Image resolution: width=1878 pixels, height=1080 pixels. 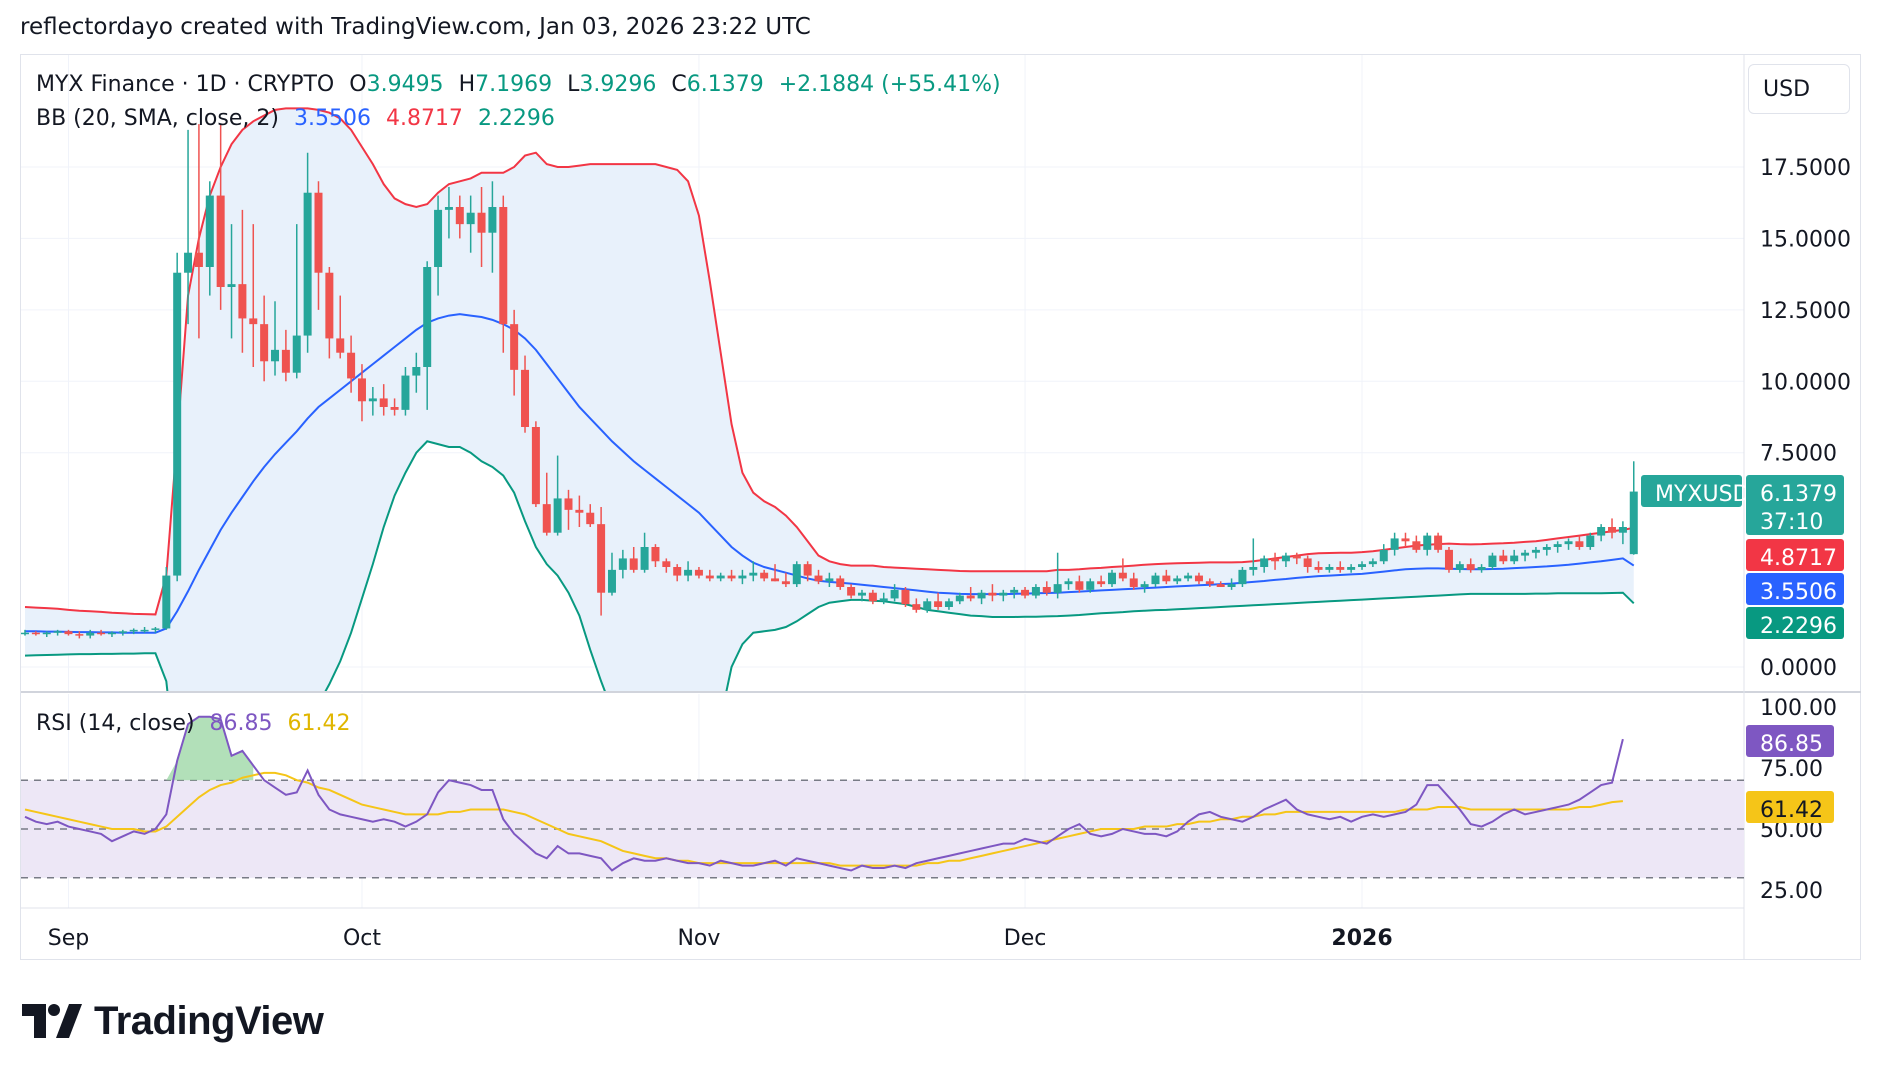 I want to click on close-label: C, so click(x=679, y=84).